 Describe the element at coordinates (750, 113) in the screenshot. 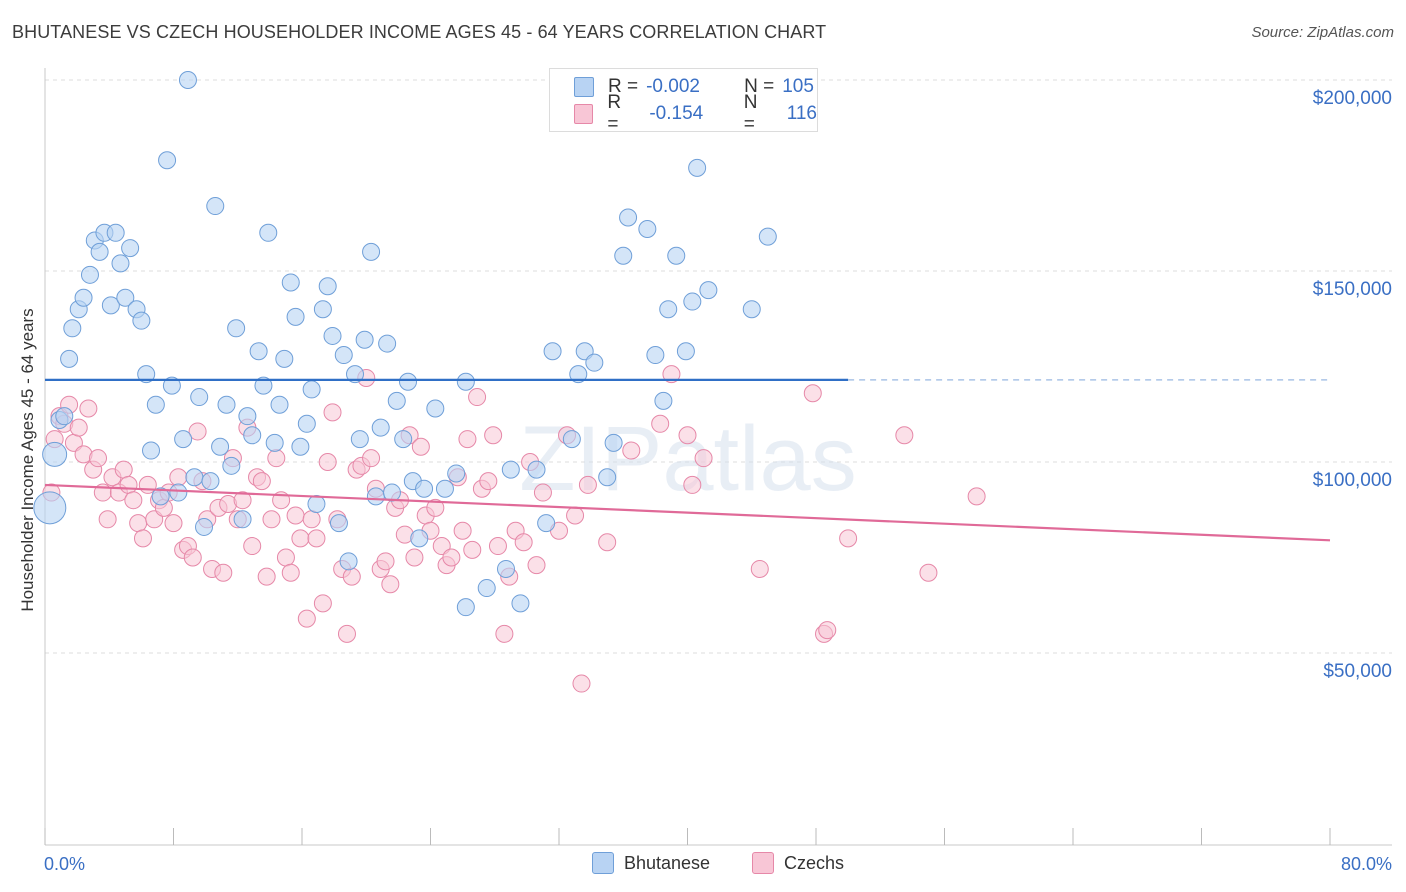

I see `legend-n-label: N =` at that location.